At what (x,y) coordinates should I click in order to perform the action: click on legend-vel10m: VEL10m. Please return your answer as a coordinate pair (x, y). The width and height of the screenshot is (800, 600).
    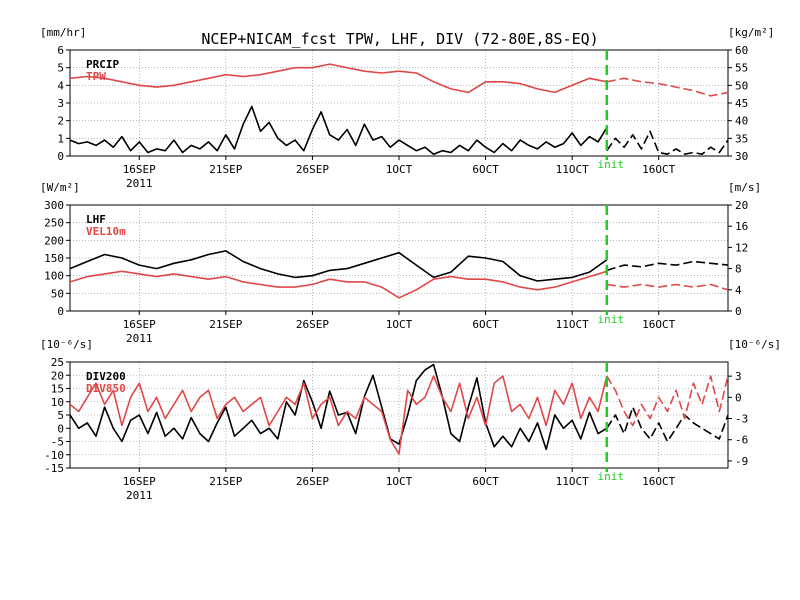
    Looking at the image, I should click on (106, 231).